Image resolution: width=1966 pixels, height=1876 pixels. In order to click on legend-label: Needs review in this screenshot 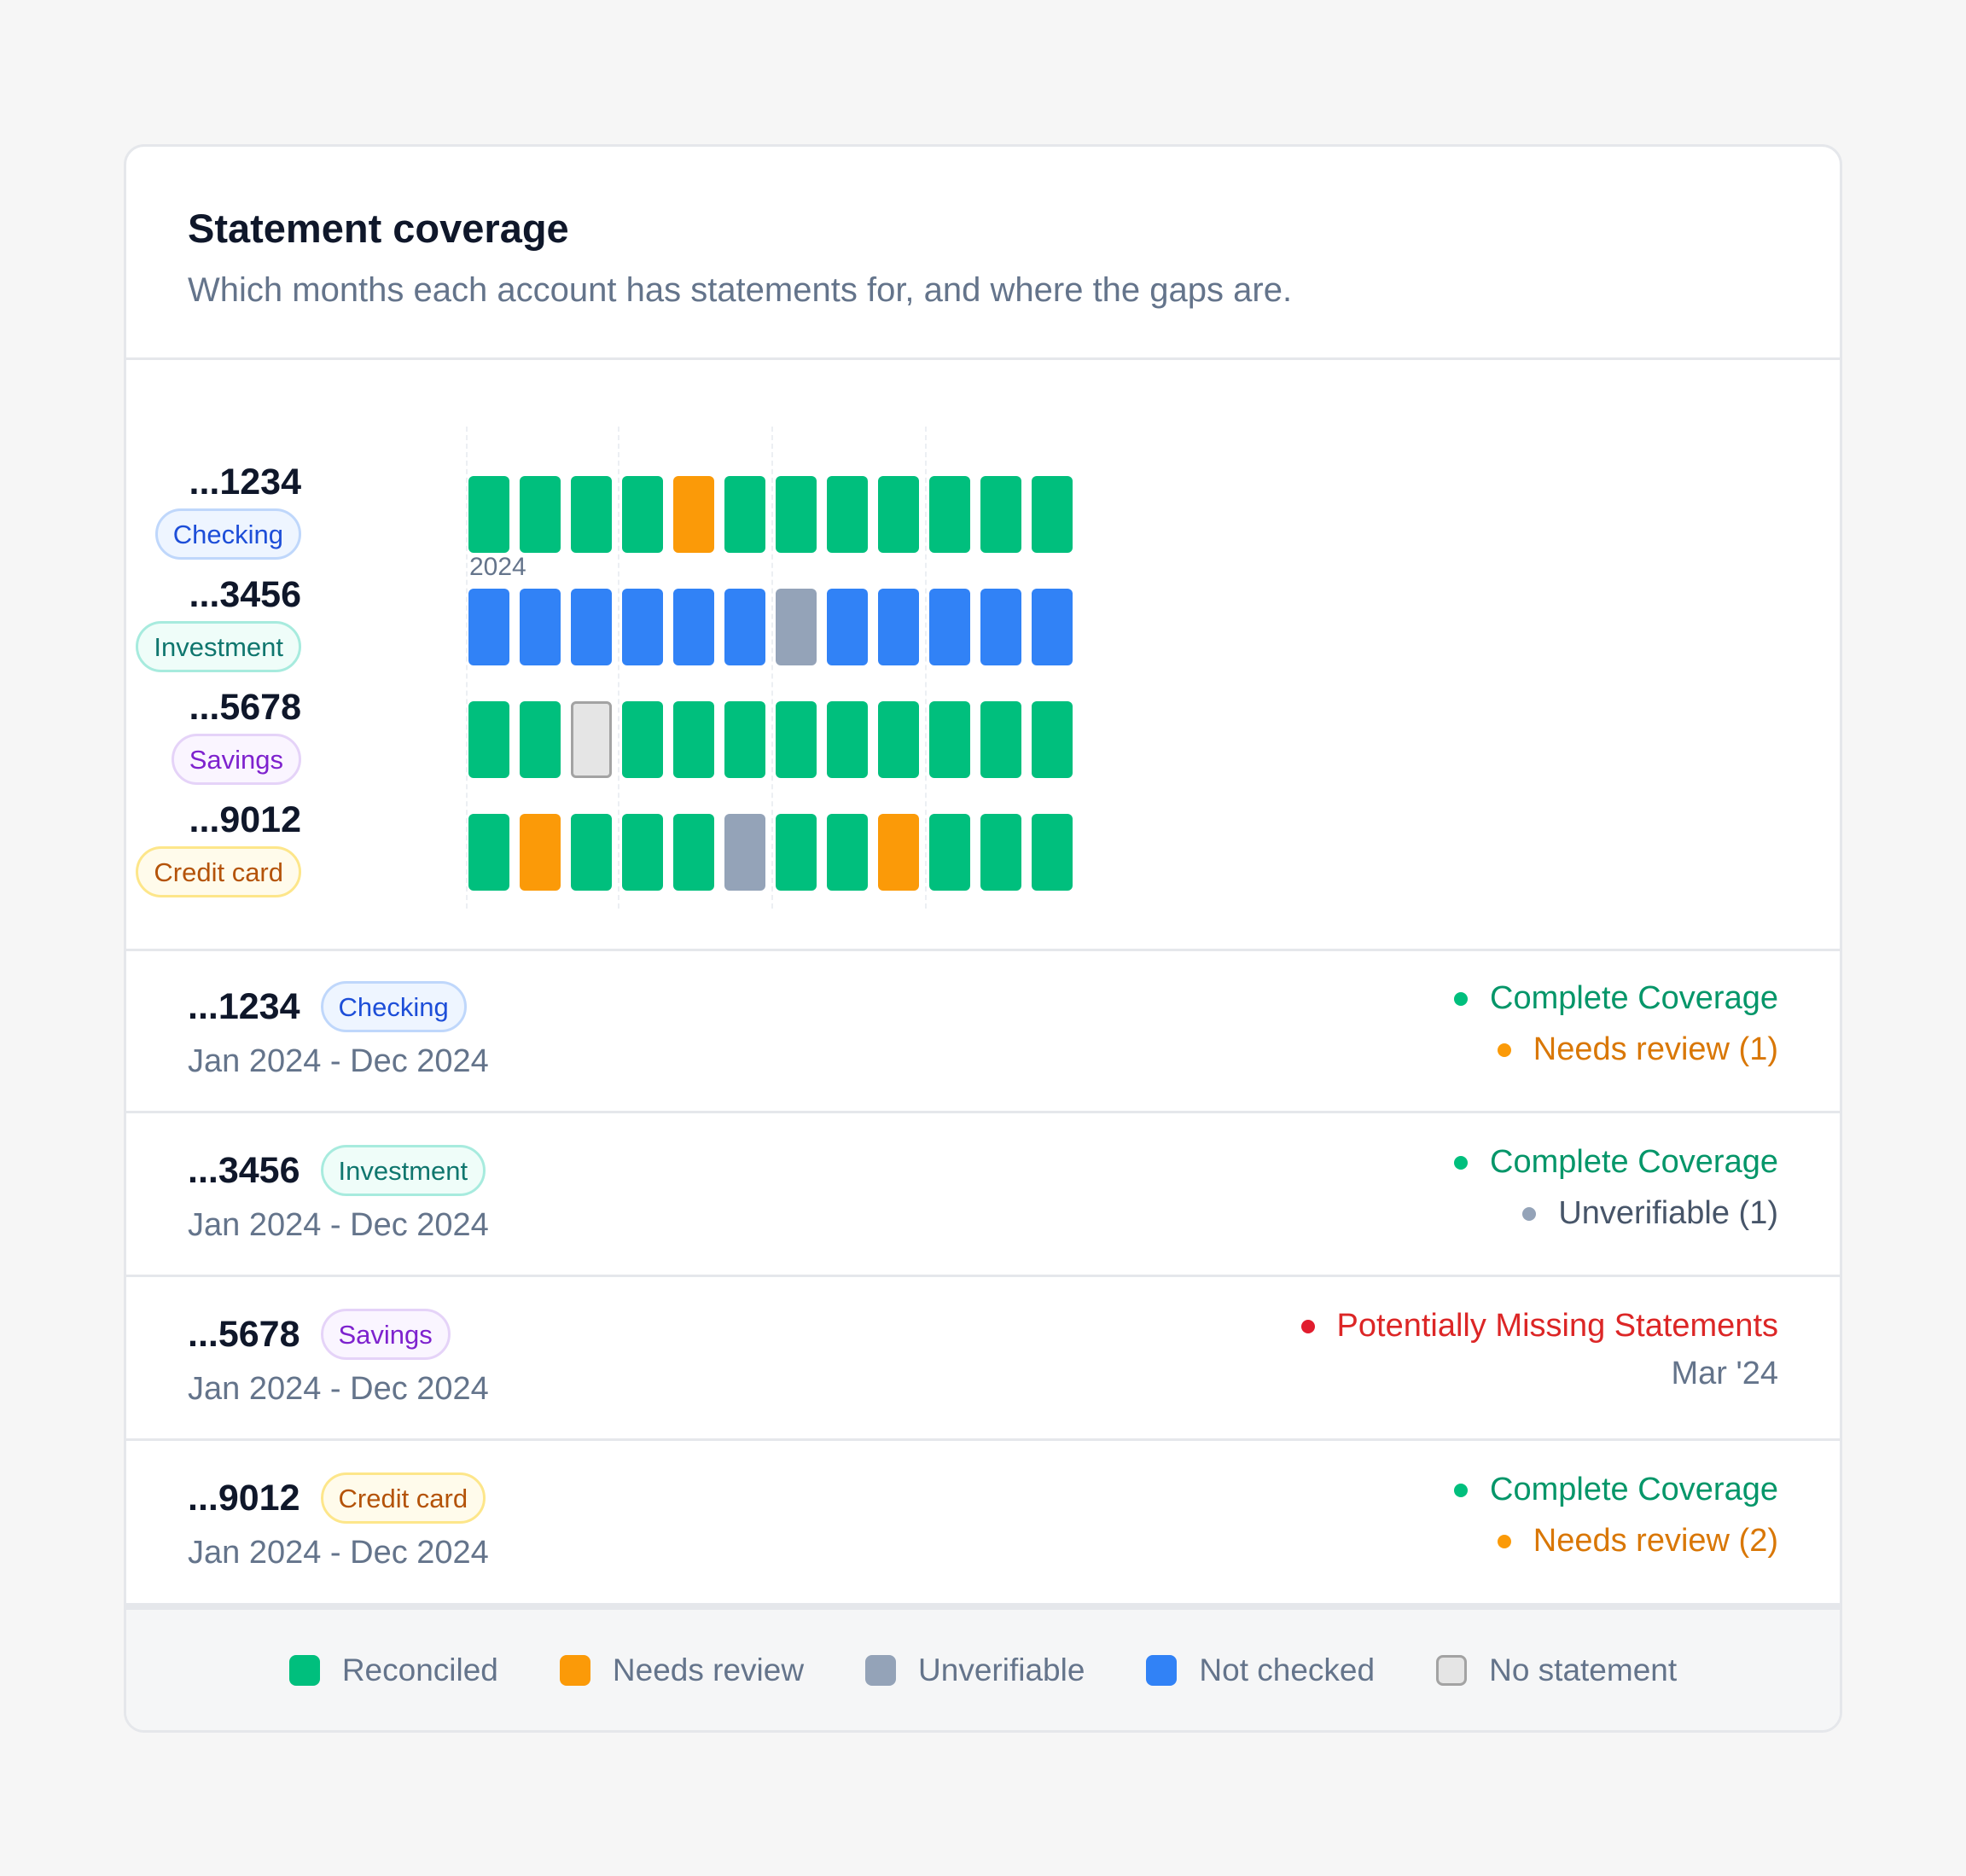, I will do `click(709, 1669)`.